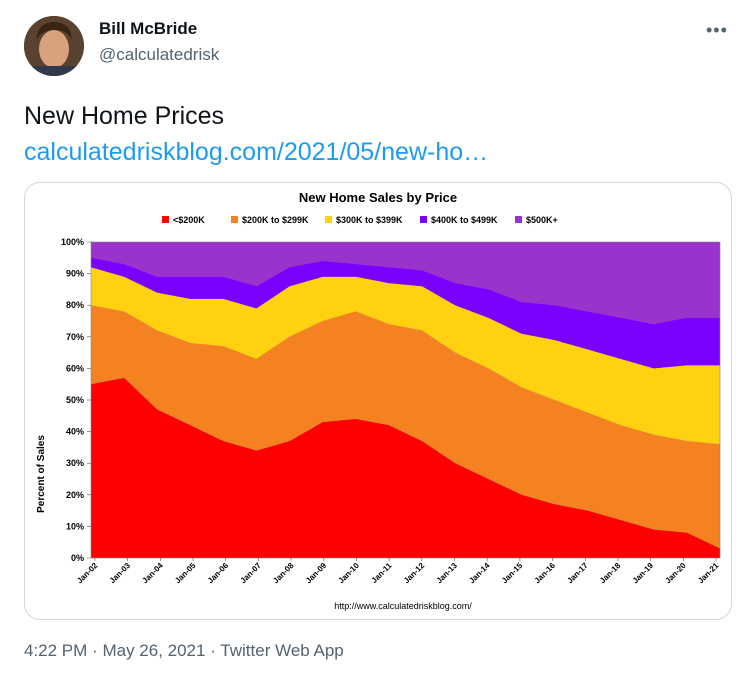 This screenshot has width=755, height=683. Describe the element at coordinates (382, 573) in the screenshot. I see `x-tick-label: Jan-11` at that location.